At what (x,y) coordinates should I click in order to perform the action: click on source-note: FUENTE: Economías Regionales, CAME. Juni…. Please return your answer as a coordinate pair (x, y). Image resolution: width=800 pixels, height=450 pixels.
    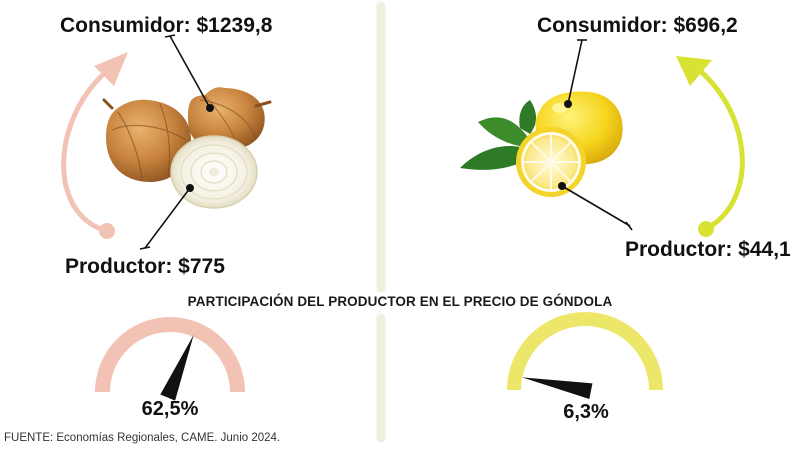
    Looking at the image, I should click on (142, 438).